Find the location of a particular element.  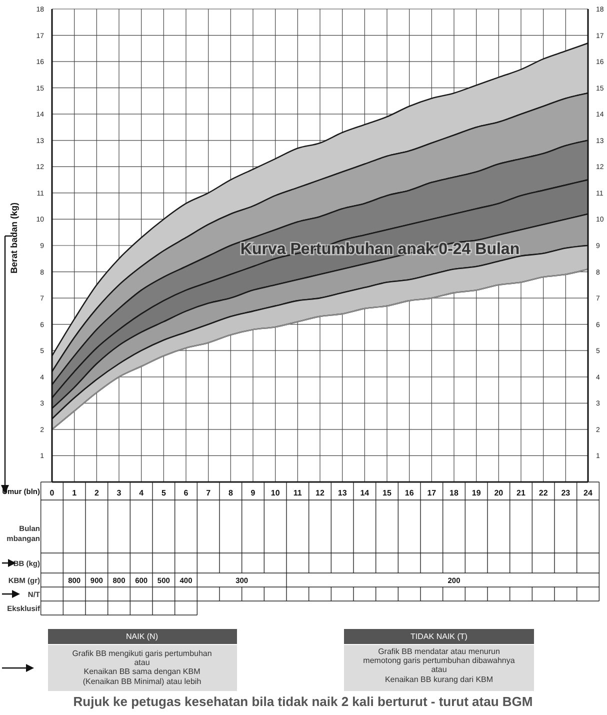

x-tick-label: 6 is located at coordinates (186, 493).